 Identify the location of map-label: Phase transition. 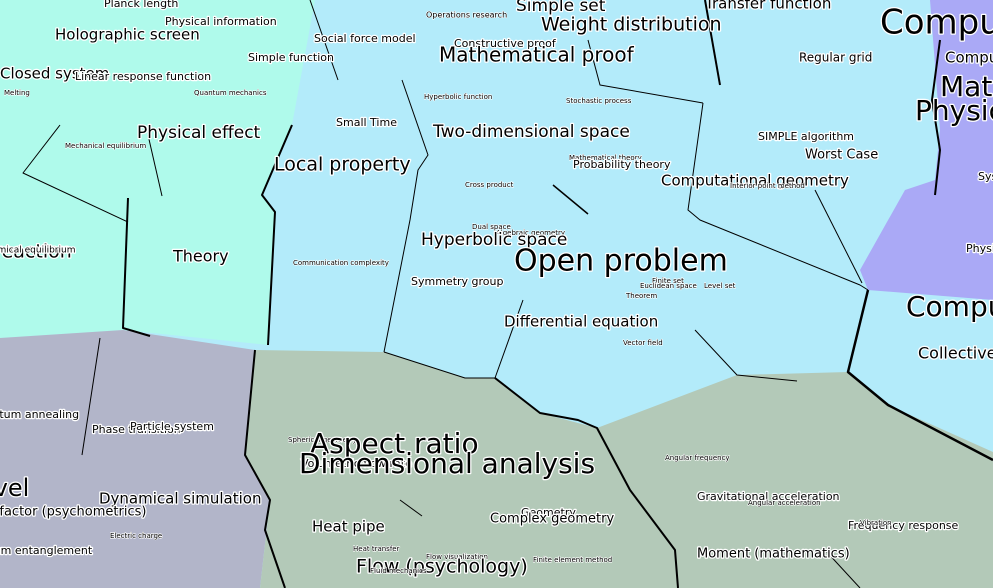
(136, 429).